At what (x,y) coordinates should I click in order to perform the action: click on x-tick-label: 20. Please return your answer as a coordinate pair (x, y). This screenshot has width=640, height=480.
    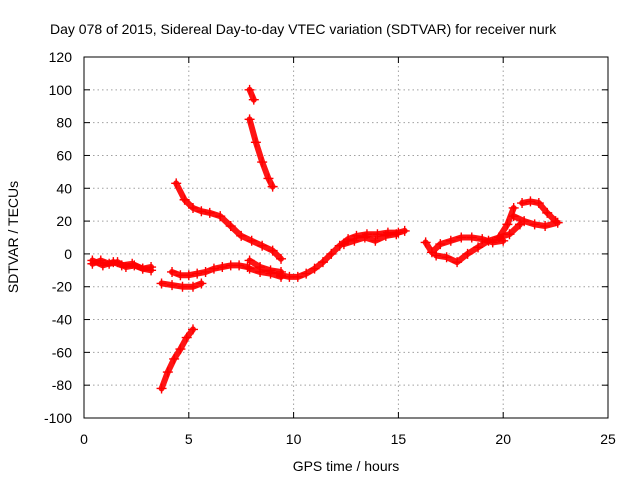
    Looking at the image, I should click on (503, 439).